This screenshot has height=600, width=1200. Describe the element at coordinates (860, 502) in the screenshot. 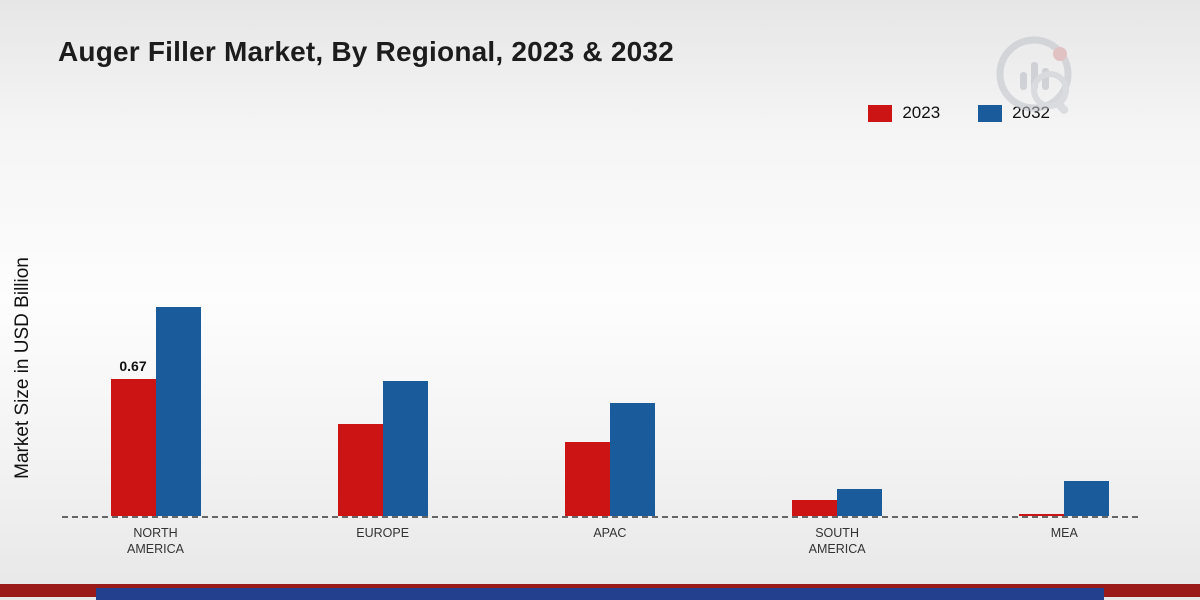

I see `bar-2032-south-america` at that location.